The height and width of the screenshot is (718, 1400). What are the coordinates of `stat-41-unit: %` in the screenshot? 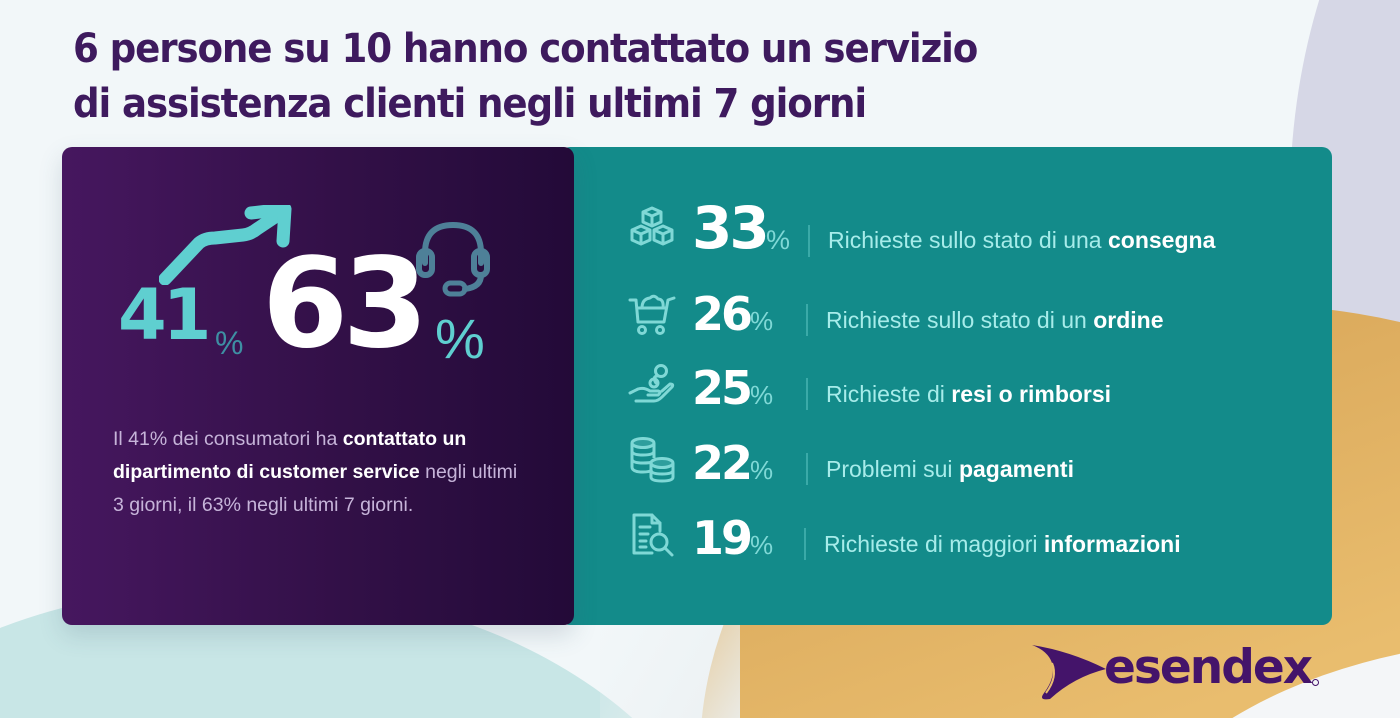 It's located at (229, 343).